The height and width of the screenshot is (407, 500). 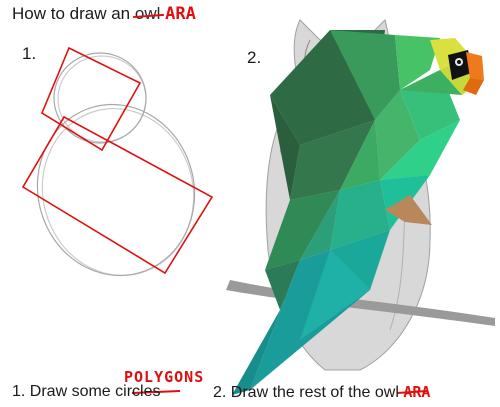 I want to click on sketch-body-circle-stroke2, so click(x=118, y=192).